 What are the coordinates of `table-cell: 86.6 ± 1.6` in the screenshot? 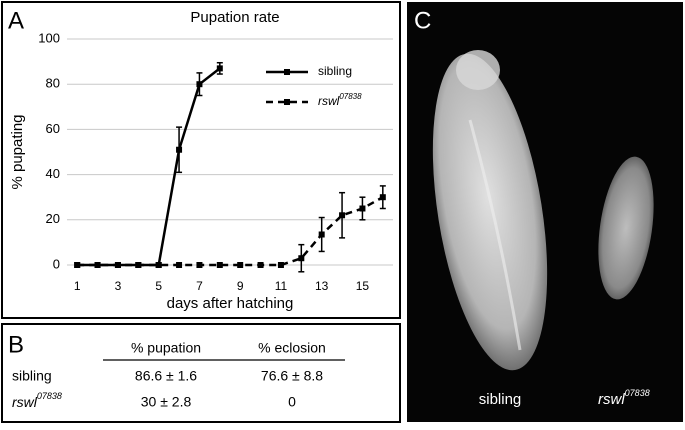 It's located at (166, 376).